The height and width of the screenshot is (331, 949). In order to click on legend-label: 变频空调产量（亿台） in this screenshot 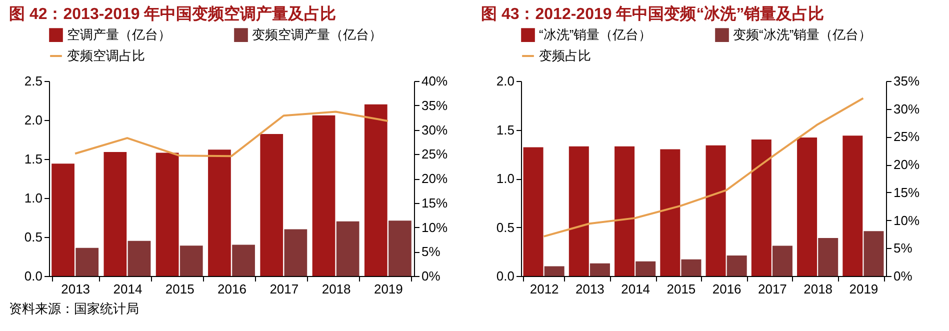, I will do `click(317, 34)`.